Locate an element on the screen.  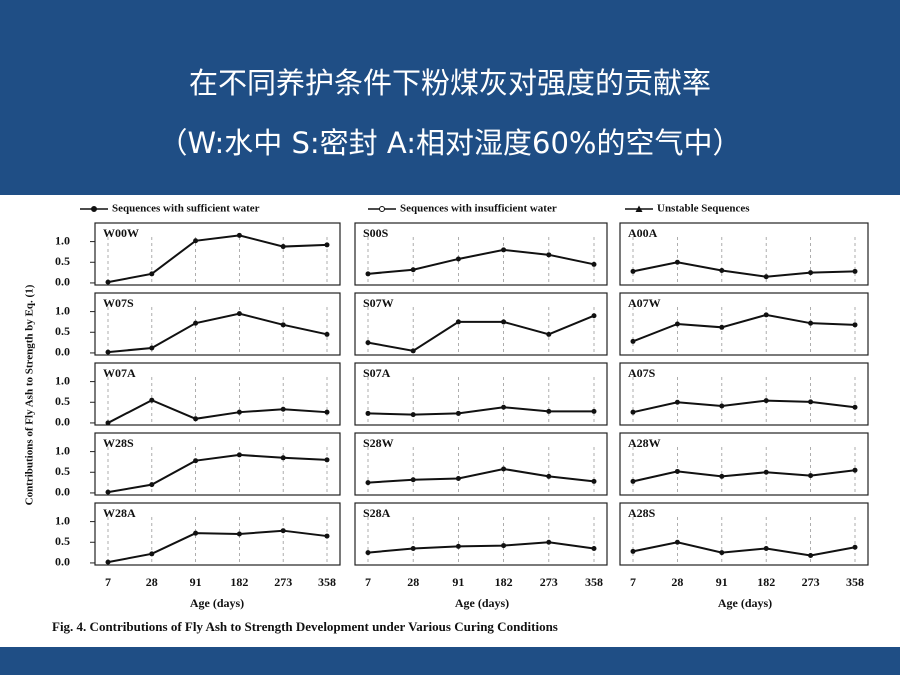
x-axis-label: Age (days) is located at coordinates (482, 603).